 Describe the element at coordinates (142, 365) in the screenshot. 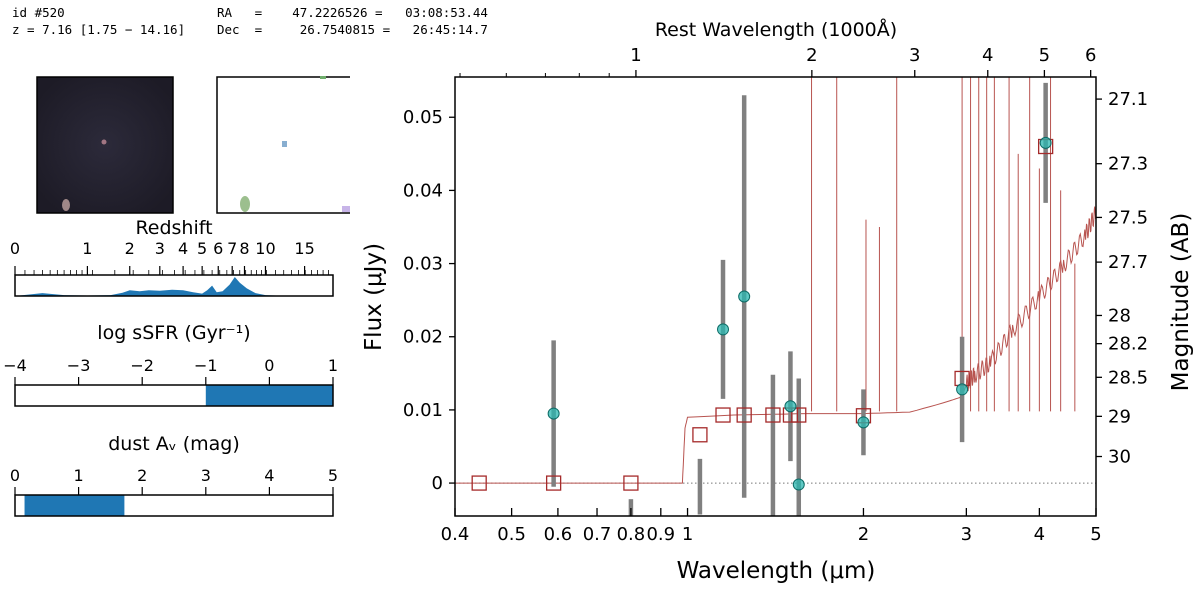

I see `ssfr-tick-label: −2` at that location.